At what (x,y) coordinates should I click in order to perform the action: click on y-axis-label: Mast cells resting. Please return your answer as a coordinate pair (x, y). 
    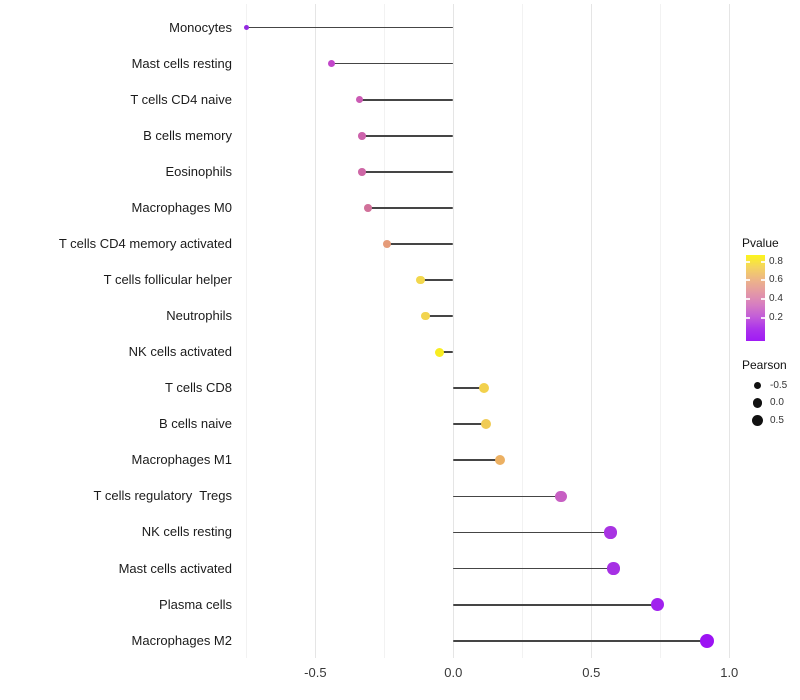
    Looking at the image, I should click on (181, 63).